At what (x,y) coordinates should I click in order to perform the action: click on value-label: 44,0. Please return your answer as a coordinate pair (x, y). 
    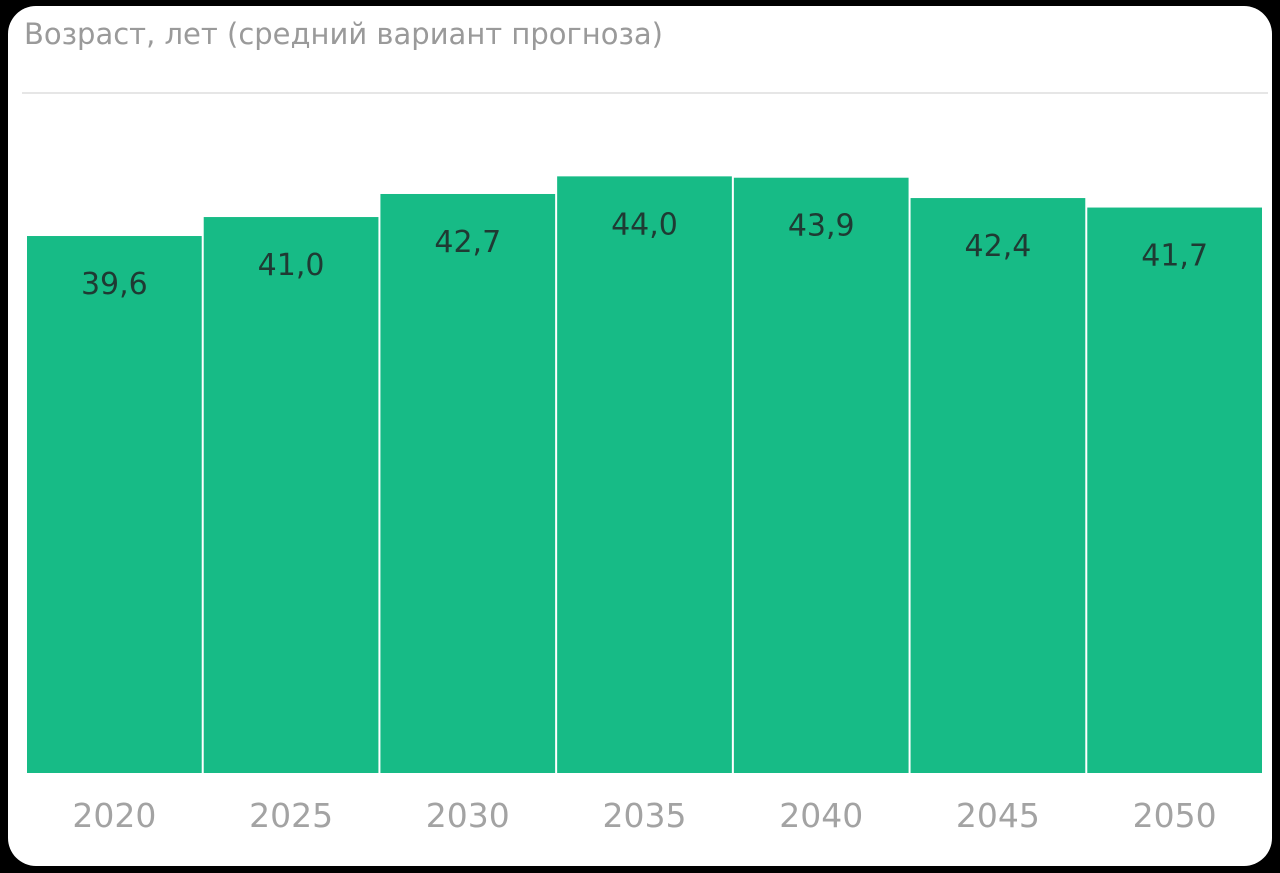
    Looking at the image, I should click on (644, 224).